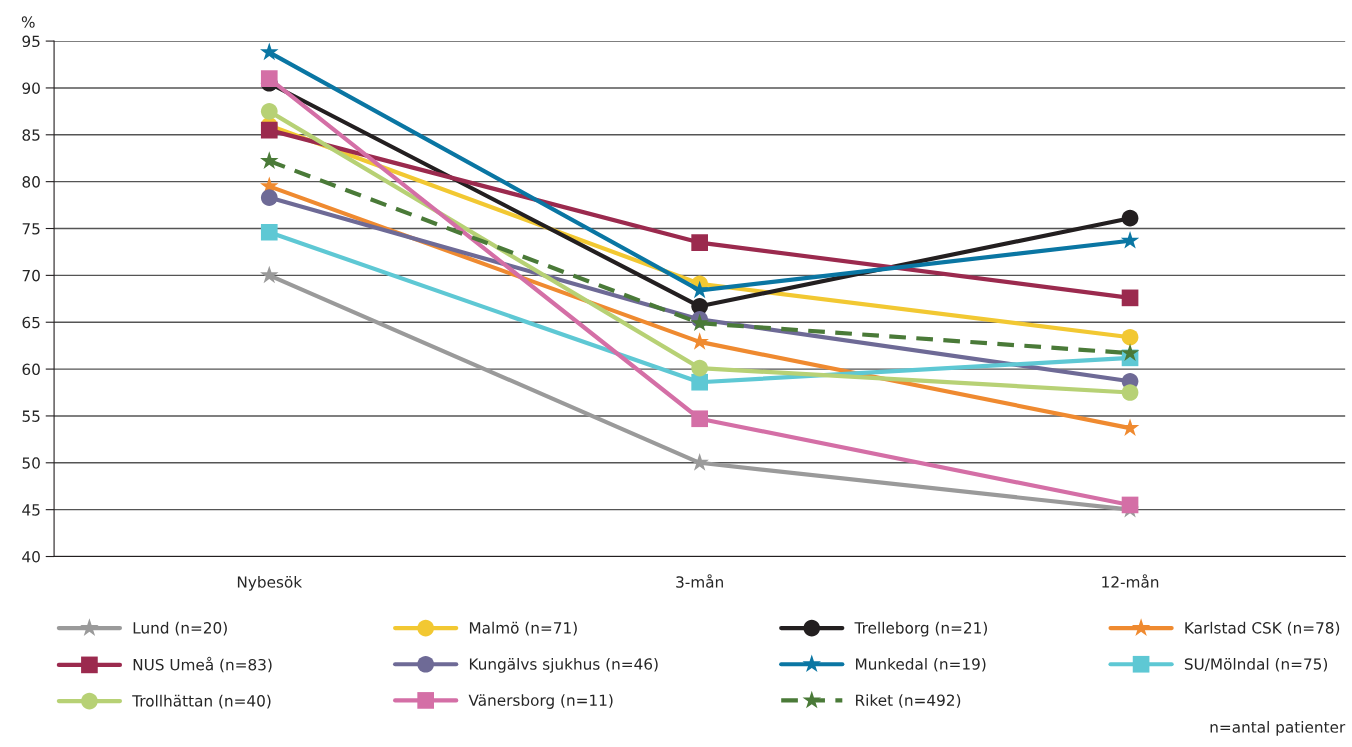 This screenshot has height=747, width=1352. Describe the element at coordinates (1278, 728) in the screenshot. I see `text: n=antal patienter` at that location.